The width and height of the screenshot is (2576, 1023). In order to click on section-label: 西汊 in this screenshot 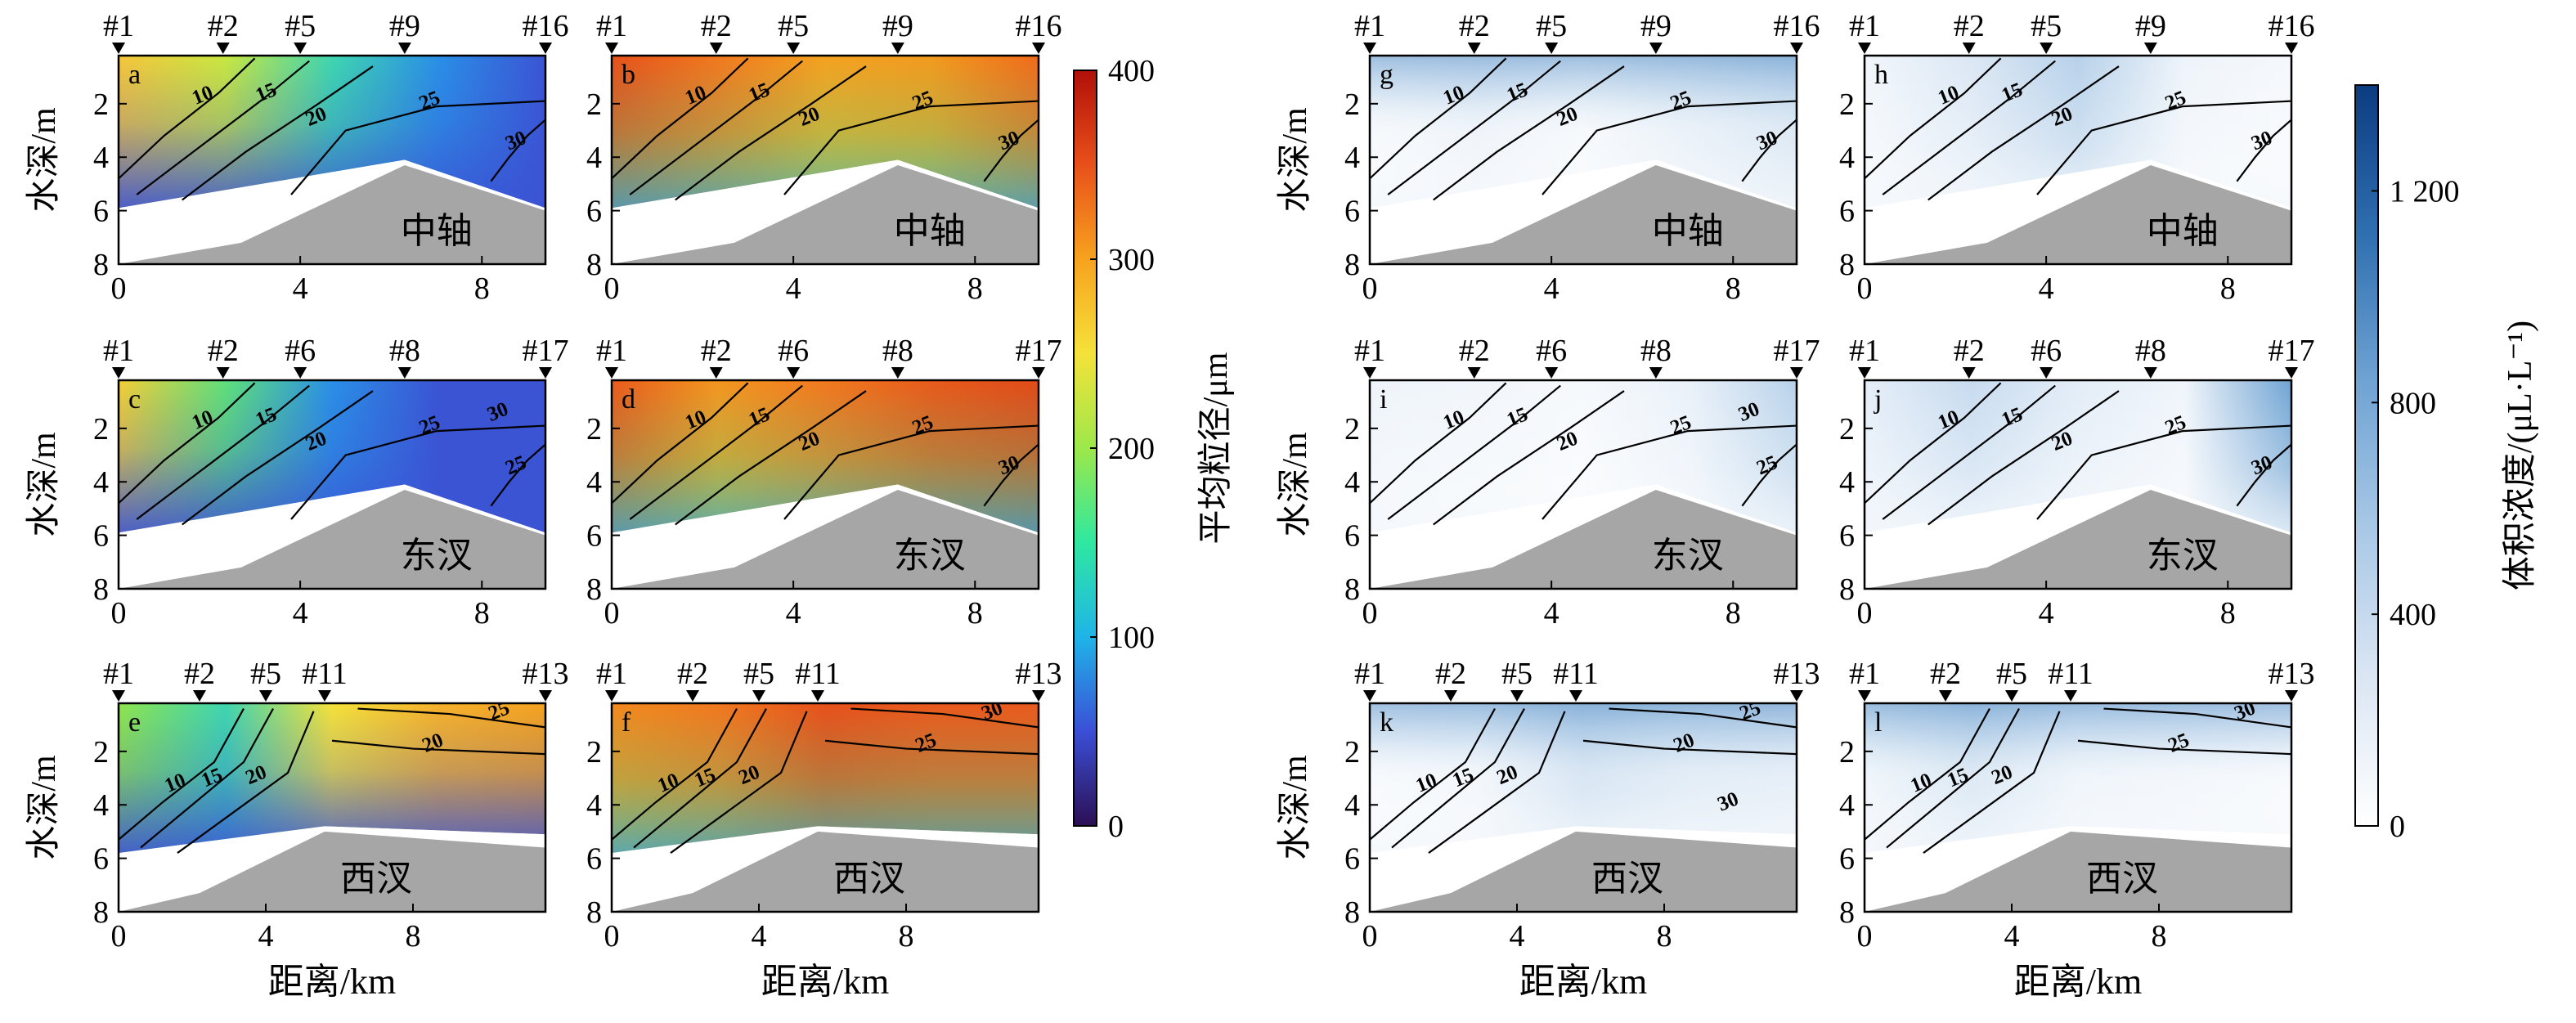, I will do `click(376, 879)`.